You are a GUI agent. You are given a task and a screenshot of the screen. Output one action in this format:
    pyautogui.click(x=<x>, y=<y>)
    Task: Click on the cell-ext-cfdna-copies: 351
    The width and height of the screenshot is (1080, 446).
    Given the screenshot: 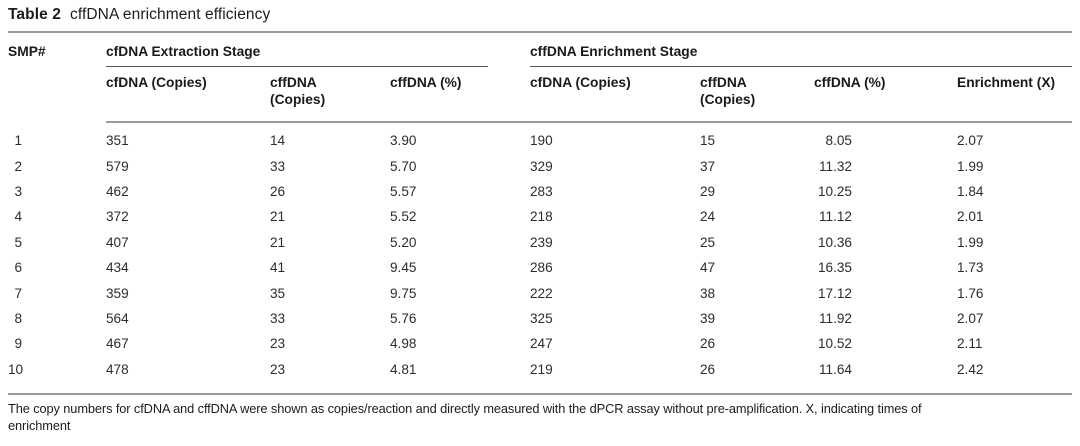 What is the action you would take?
    pyautogui.click(x=117, y=141)
    